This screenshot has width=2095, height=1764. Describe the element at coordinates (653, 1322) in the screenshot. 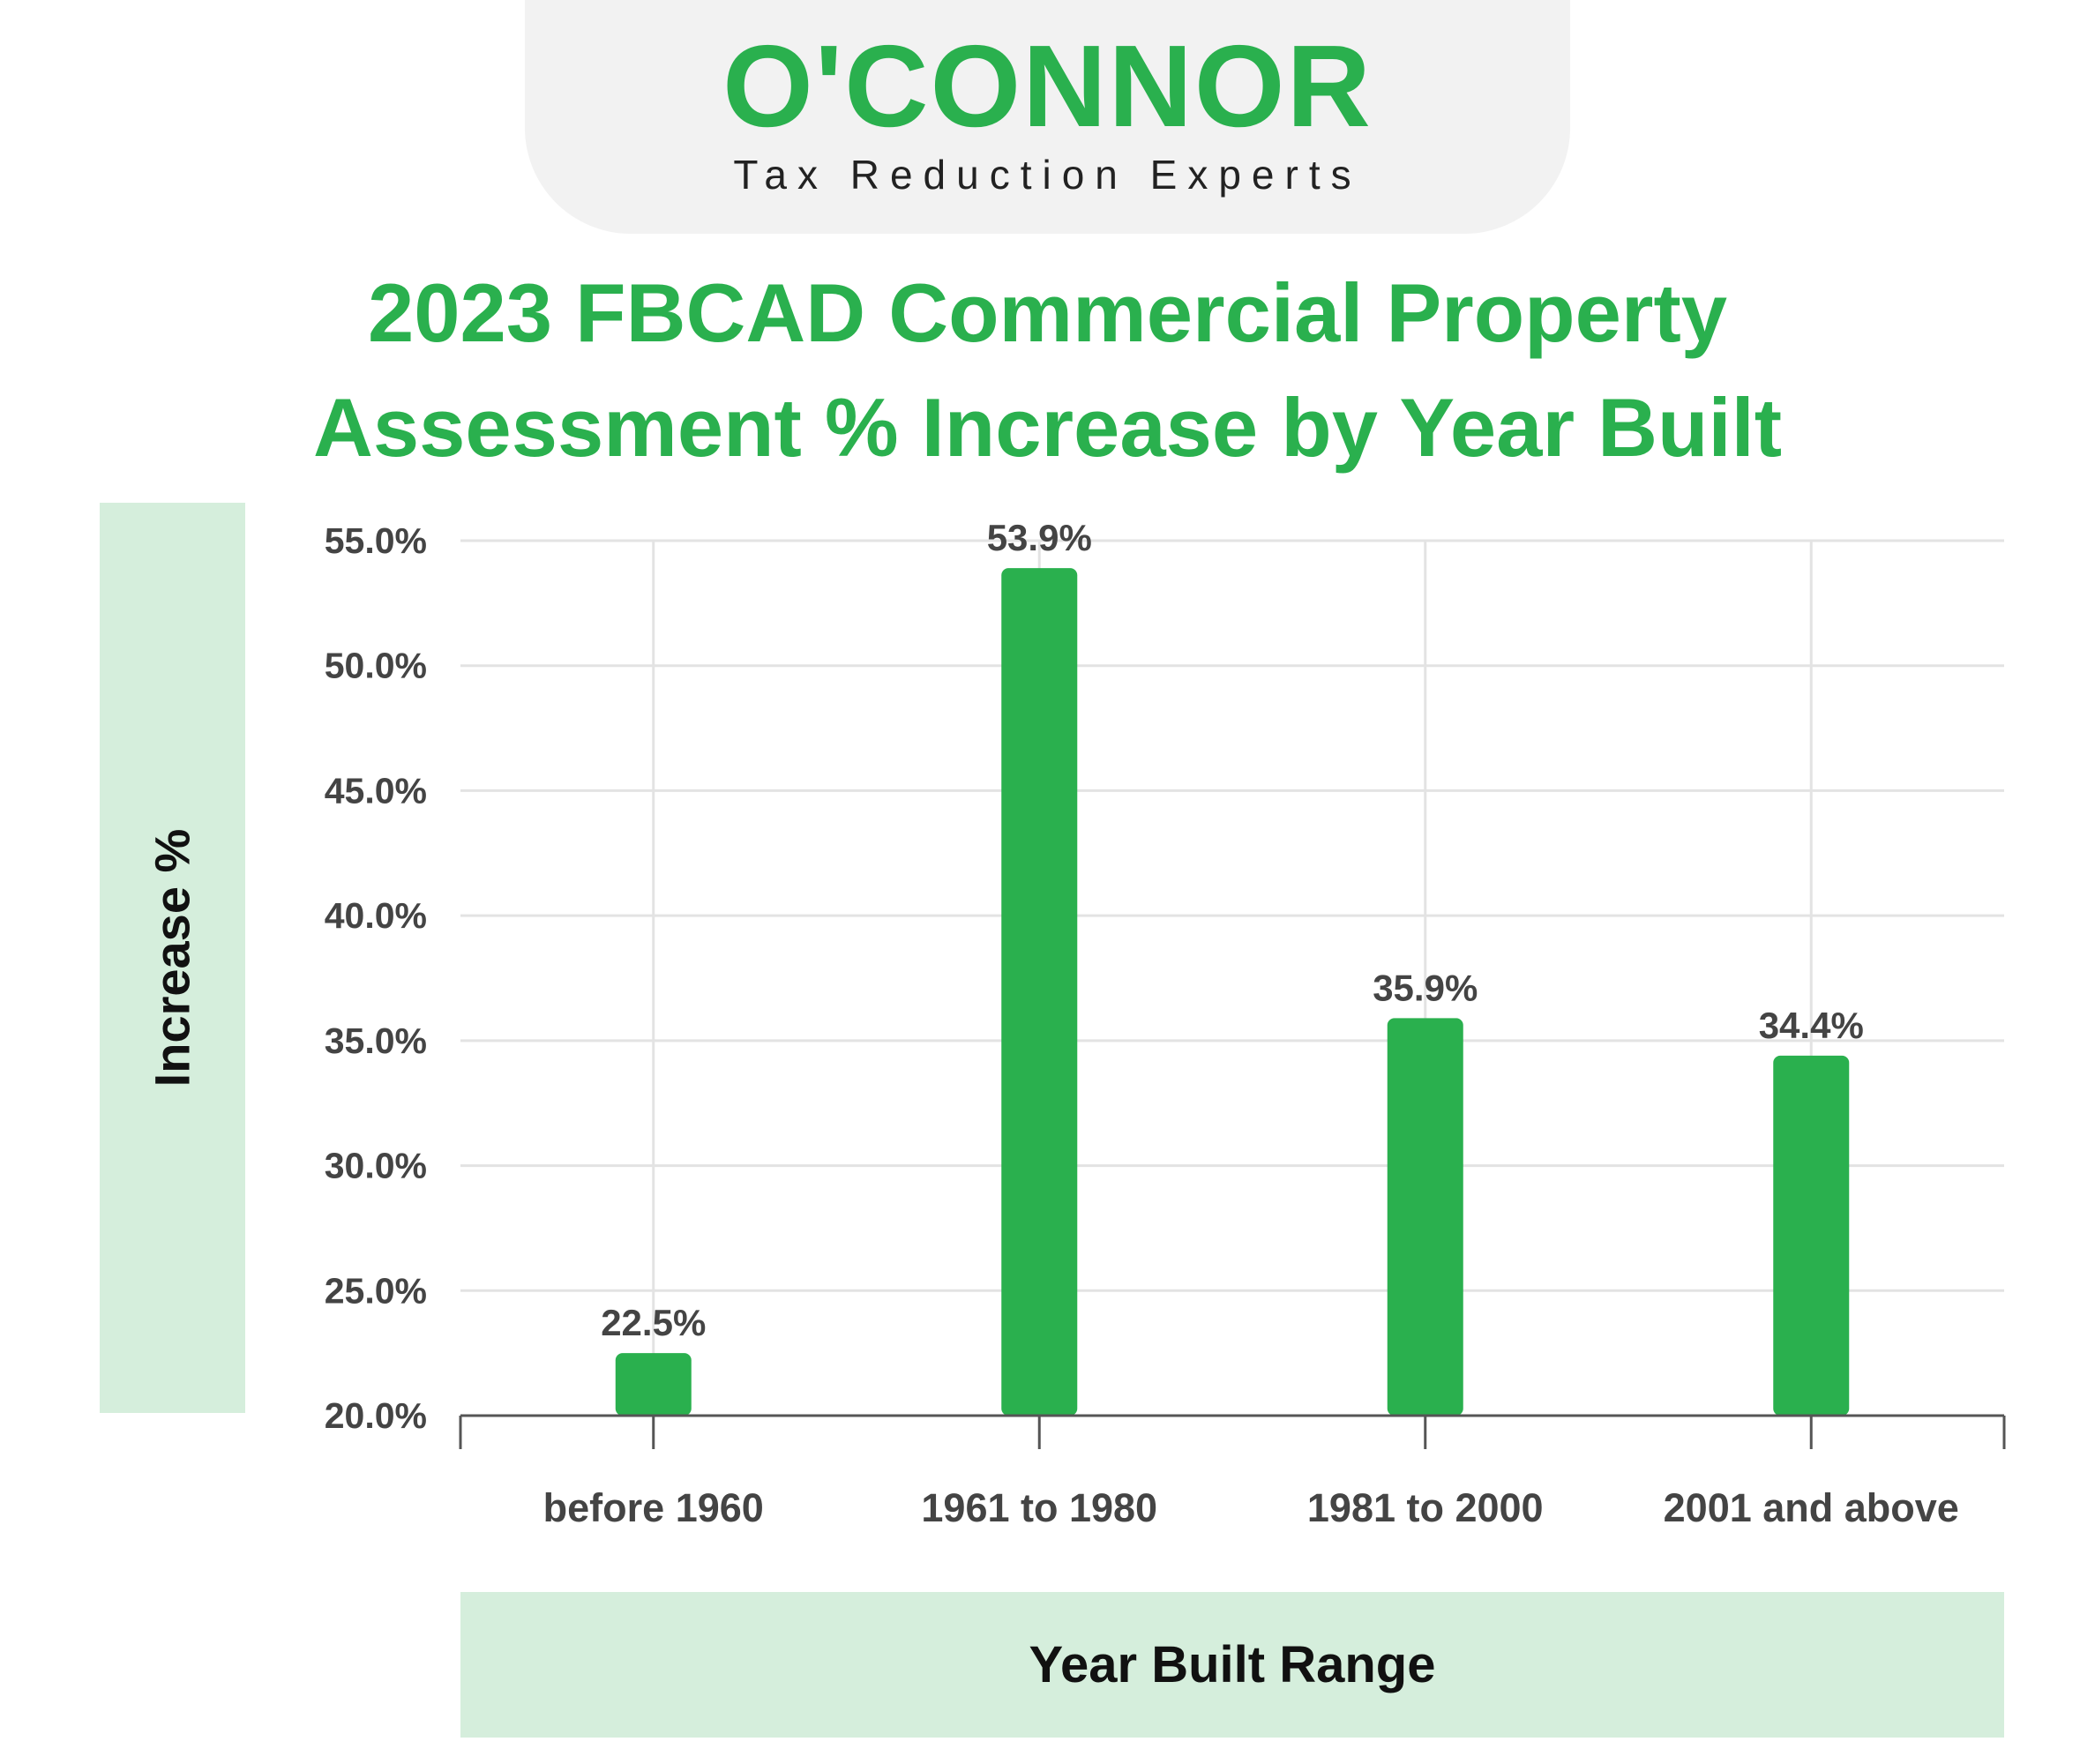

I see `data-label: 22.5%` at that location.